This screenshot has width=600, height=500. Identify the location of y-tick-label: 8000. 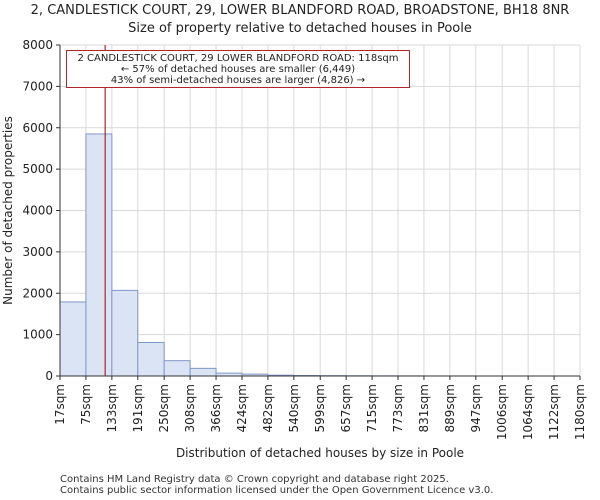
(37, 45).